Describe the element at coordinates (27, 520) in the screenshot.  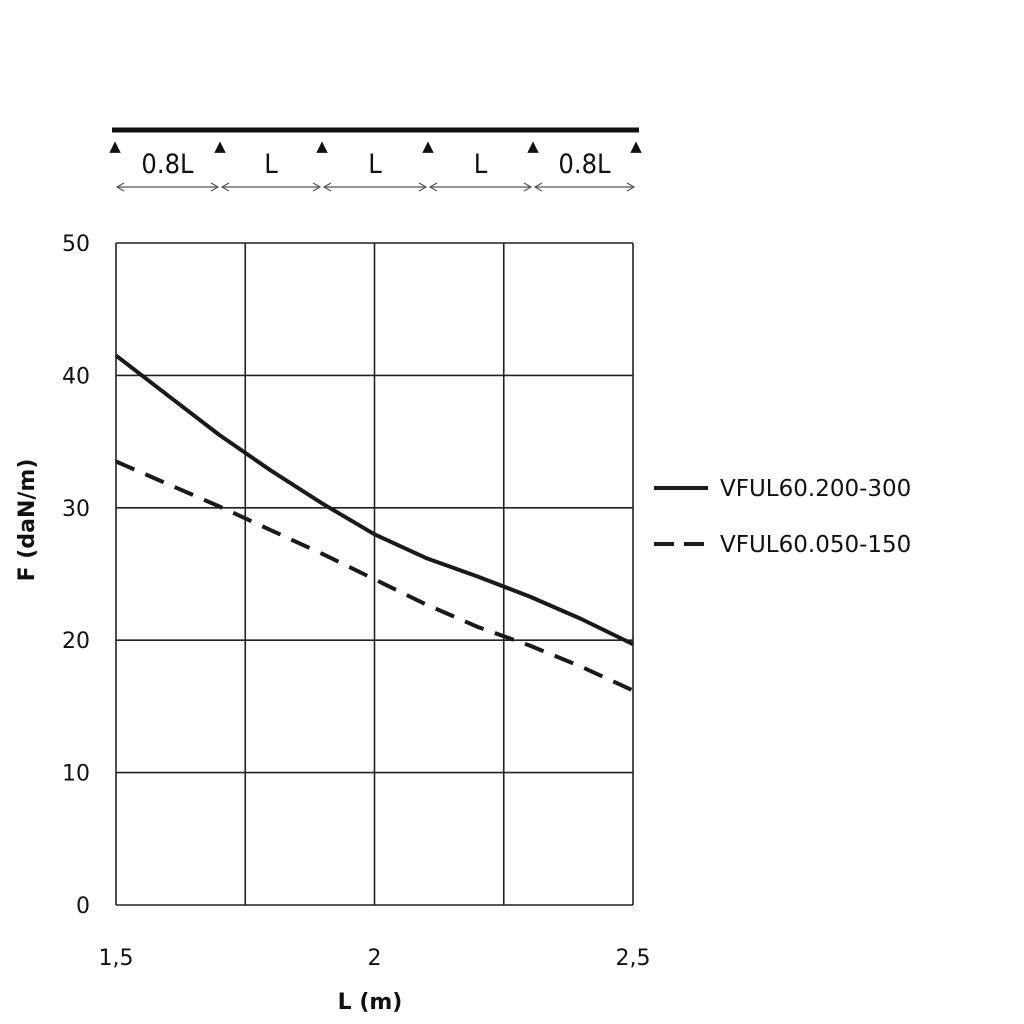
I see `y-axis-title: F (daN/m)` at that location.